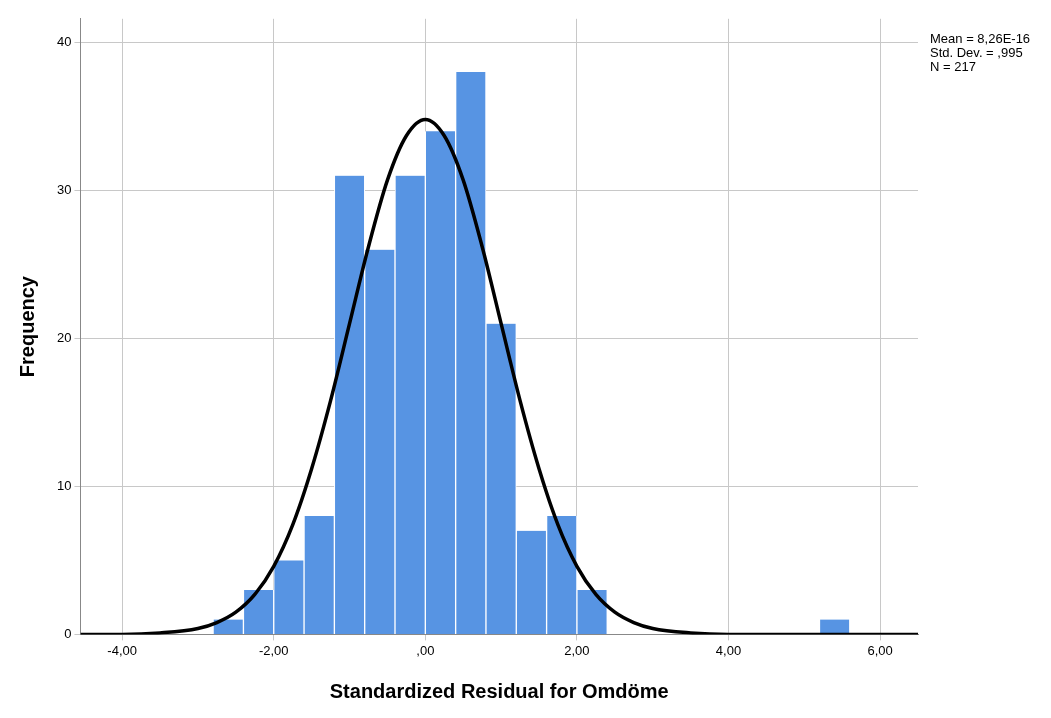  I want to click on x-tick-label: ,00, so click(425, 650).